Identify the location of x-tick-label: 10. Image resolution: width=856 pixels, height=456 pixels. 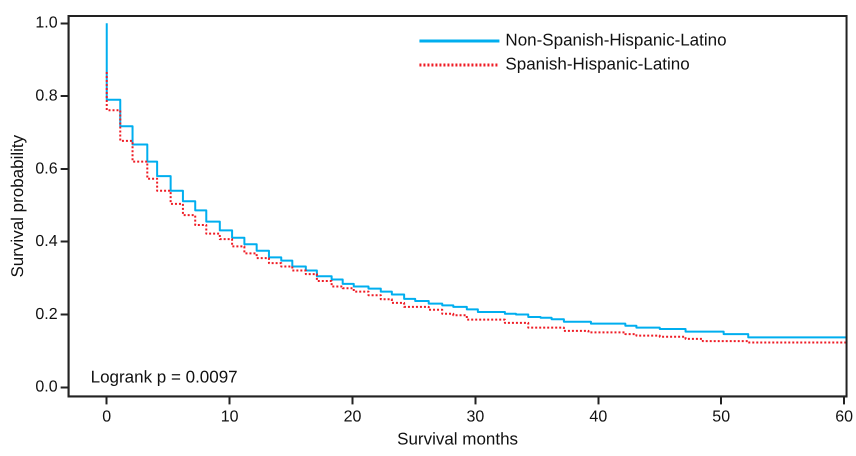
(229, 417).